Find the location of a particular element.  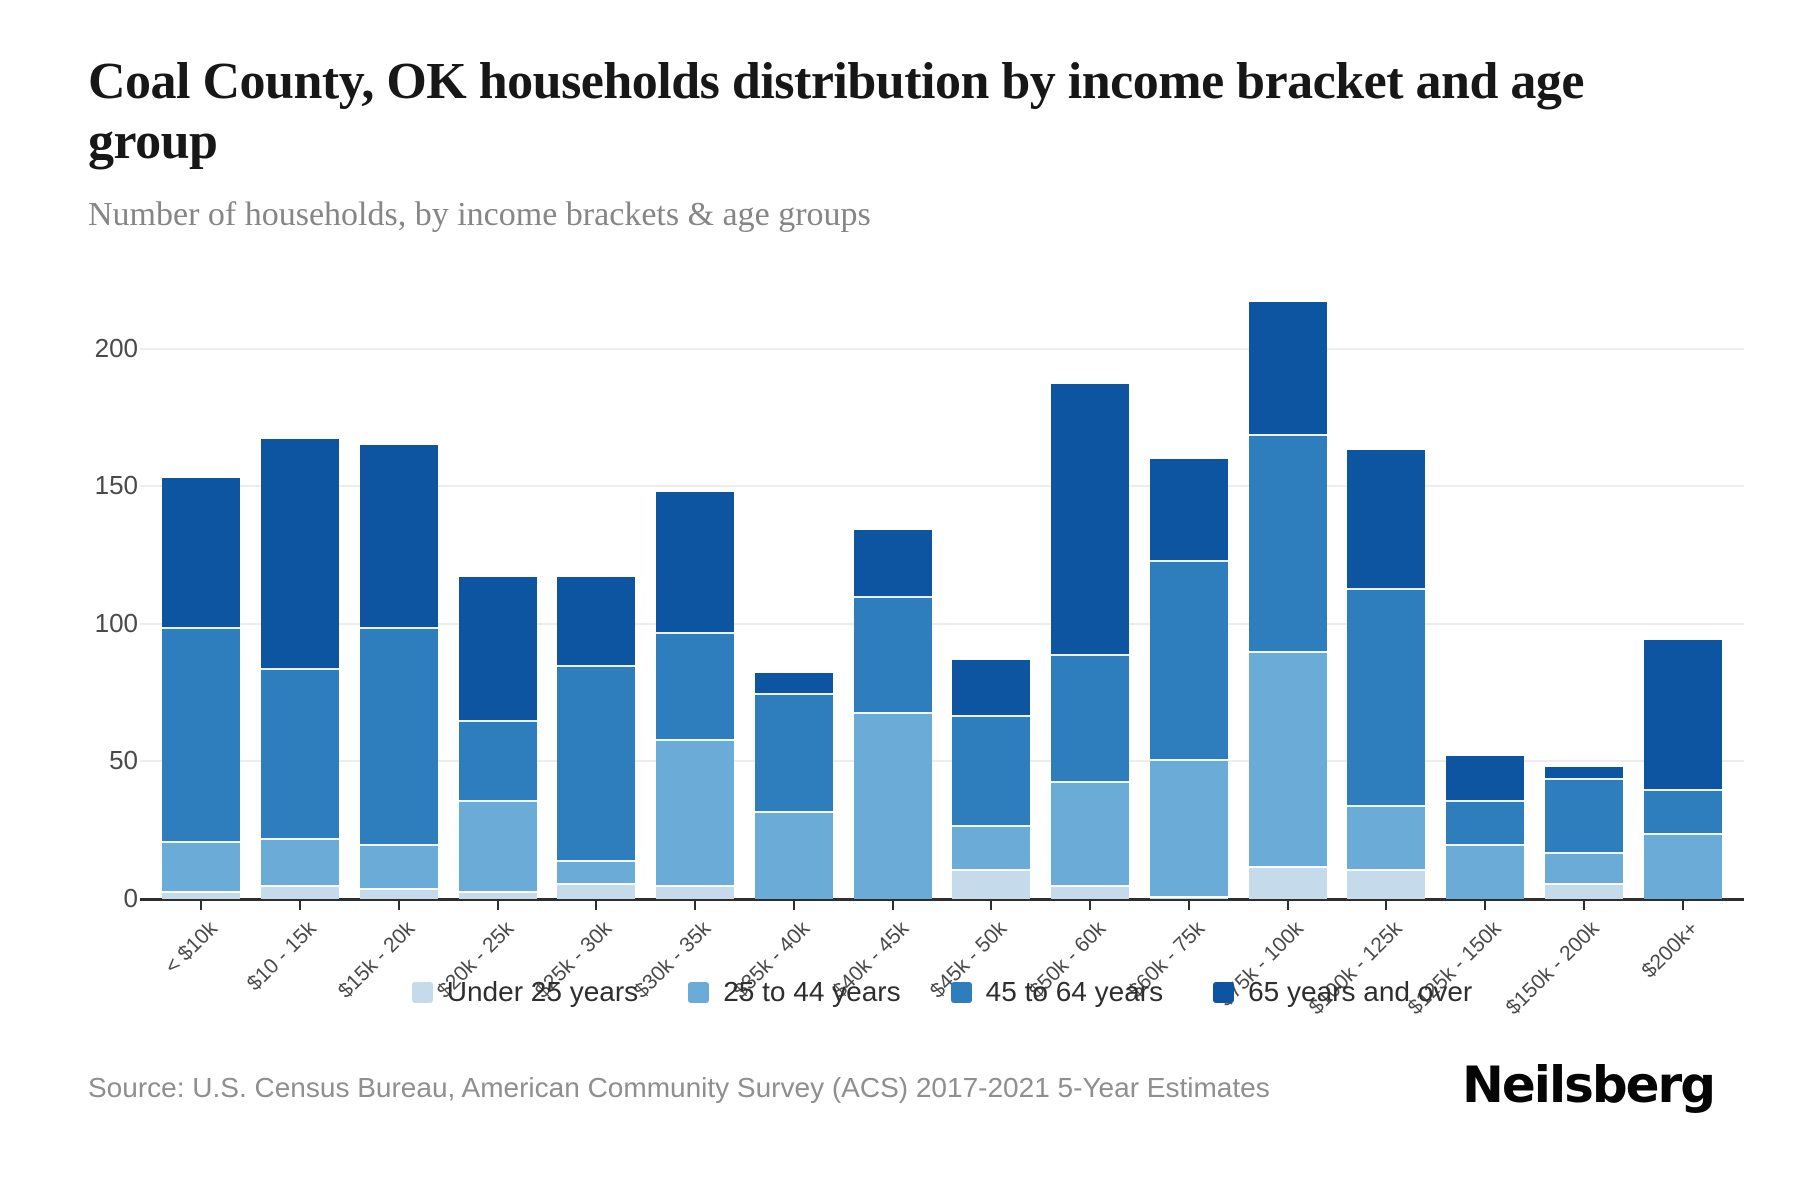

legend-item: Under 25 years is located at coordinates (524, 992).